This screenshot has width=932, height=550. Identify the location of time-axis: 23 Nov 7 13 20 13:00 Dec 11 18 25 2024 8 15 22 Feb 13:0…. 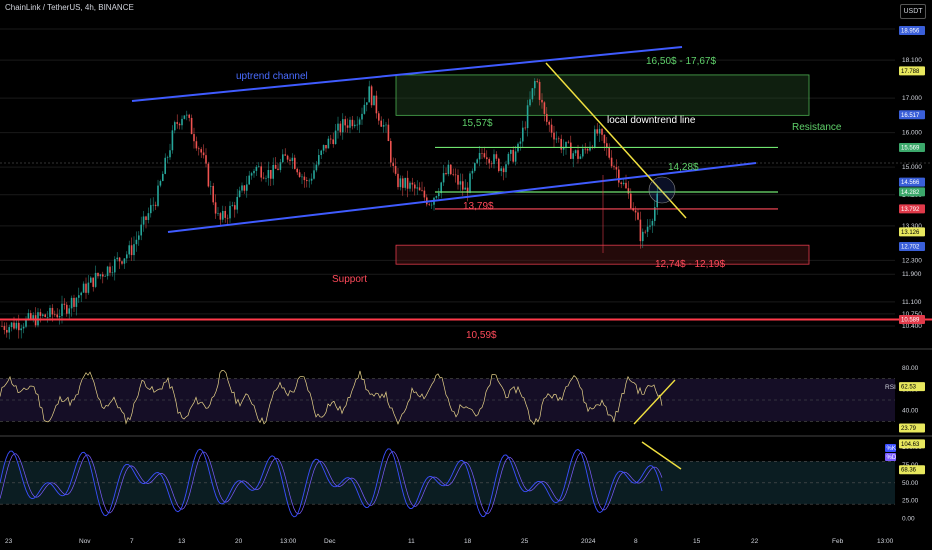
(449, 541).